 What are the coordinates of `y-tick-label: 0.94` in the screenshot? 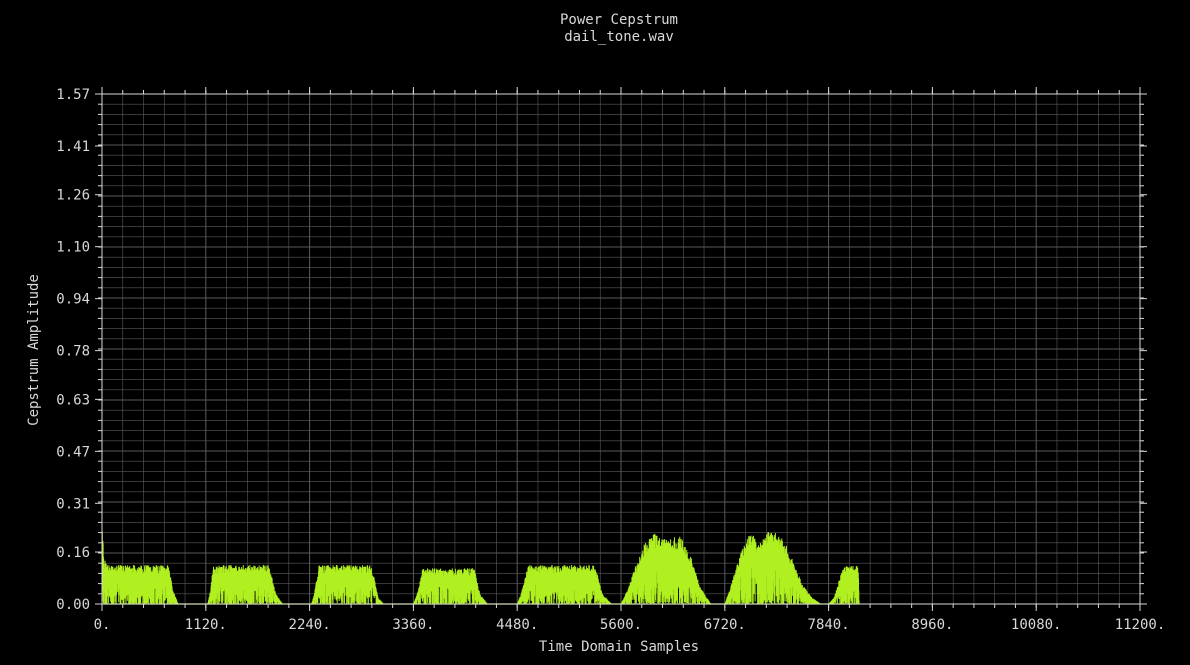 It's located at (73, 300).